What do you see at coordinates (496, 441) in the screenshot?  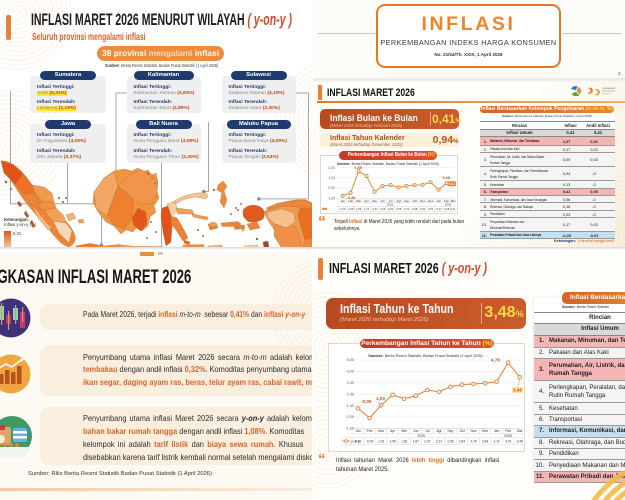 I see `svg-text: 3,10` at bounding box center [496, 441].